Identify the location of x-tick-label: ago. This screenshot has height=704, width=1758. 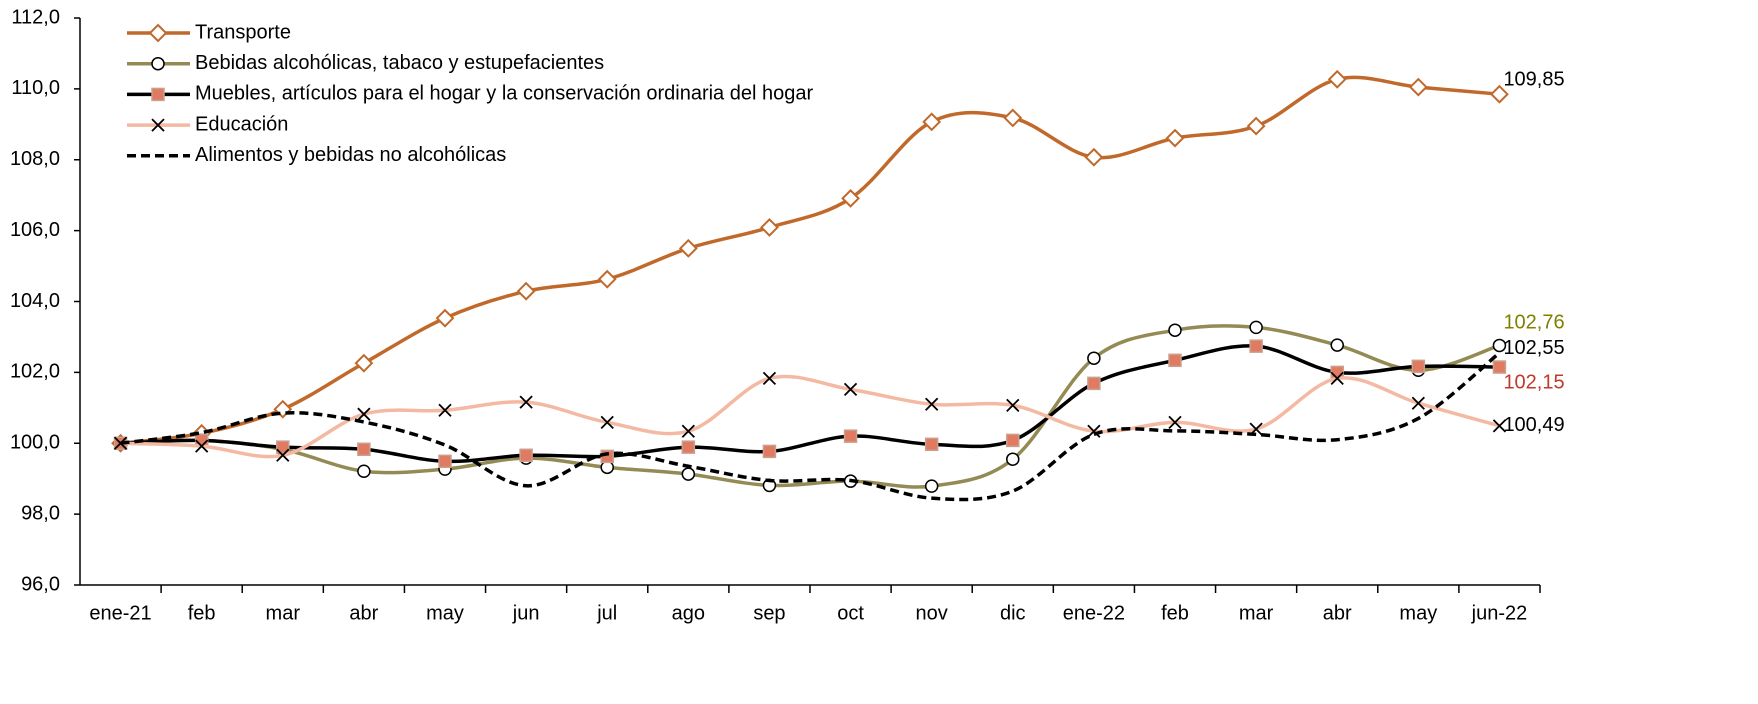
(688, 613).